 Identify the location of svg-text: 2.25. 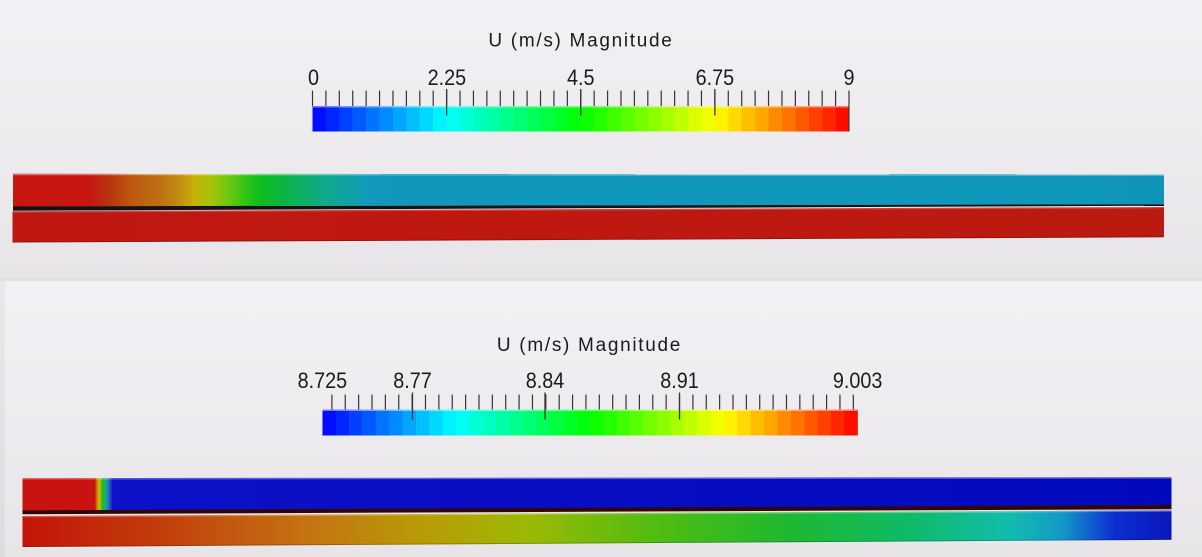
(447, 78).